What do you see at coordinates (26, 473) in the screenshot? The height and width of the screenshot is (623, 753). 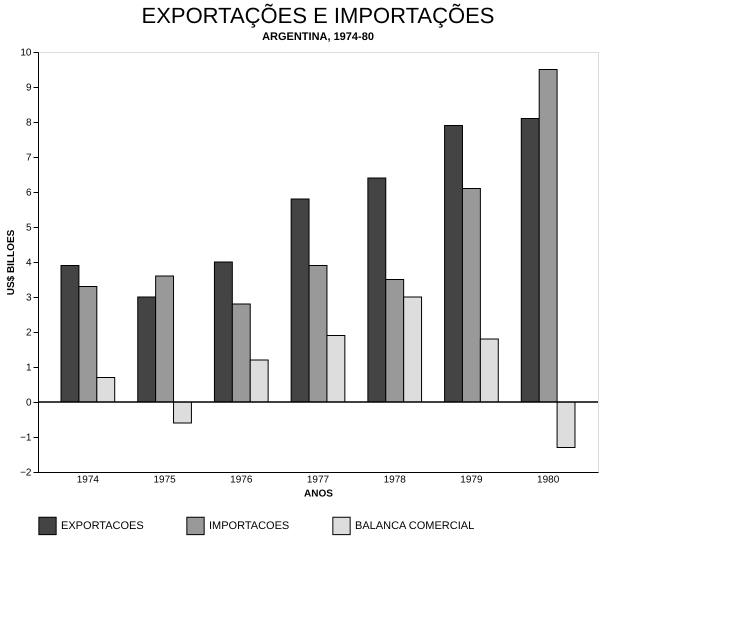 I see `y-tick-label: −2` at bounding box center [26, 473].